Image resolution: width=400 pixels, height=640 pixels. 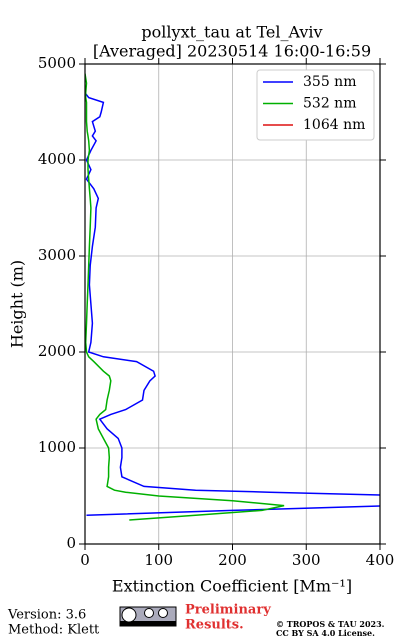 What do you see at coordinates (334, 125) in the screenshot?
I see `legend-label: 1064 nm` at bounding box center [334, 125].